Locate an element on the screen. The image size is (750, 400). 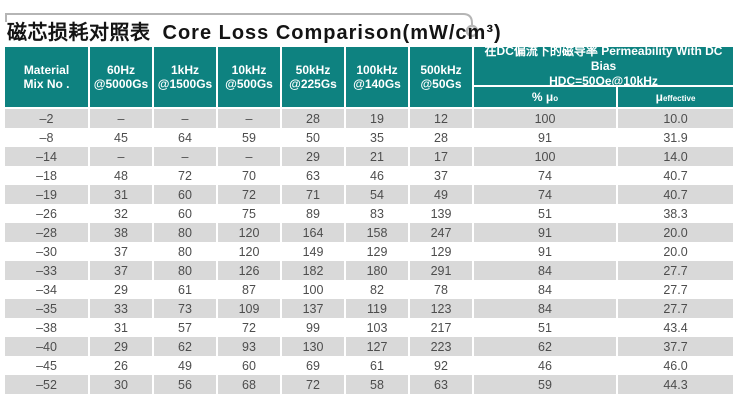
mix-no-cell: –19 is located at coordinates (46, 194).